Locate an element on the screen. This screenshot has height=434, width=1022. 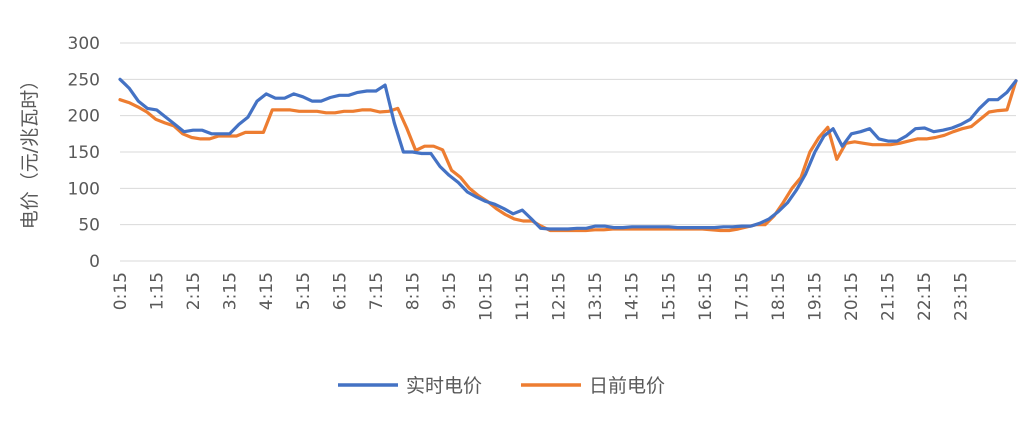
x-tick-label: 17:15 is located at coordinates (742, 296).